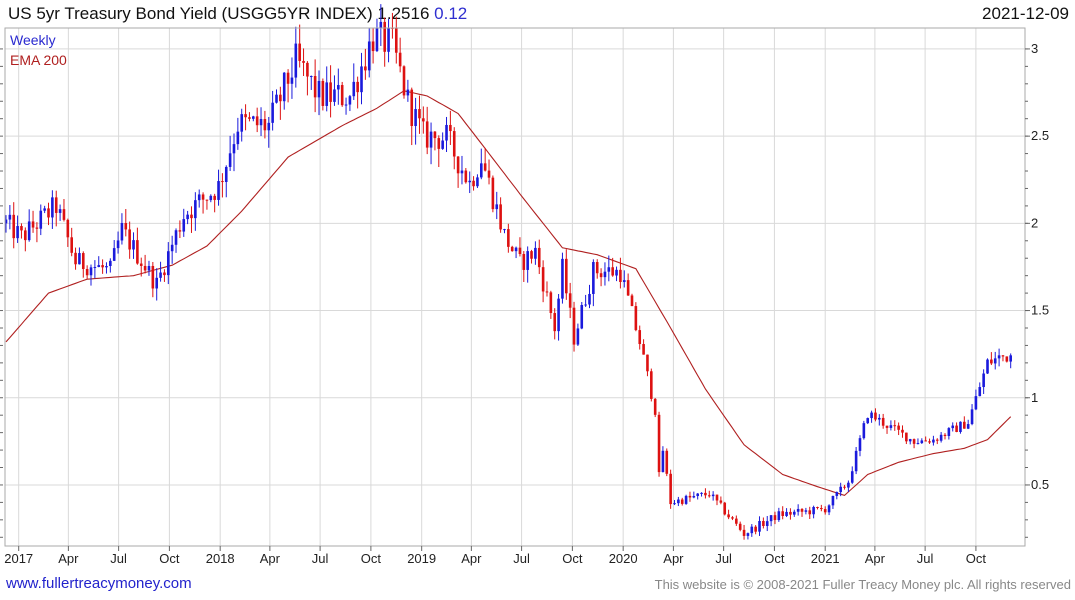 This screenshot has height=600, width=1075. What do you see at coordinates (99, 583) in the screenshot?
I see `site-link: www.fullertreacymoney.com` at bounding box center [99, 583].